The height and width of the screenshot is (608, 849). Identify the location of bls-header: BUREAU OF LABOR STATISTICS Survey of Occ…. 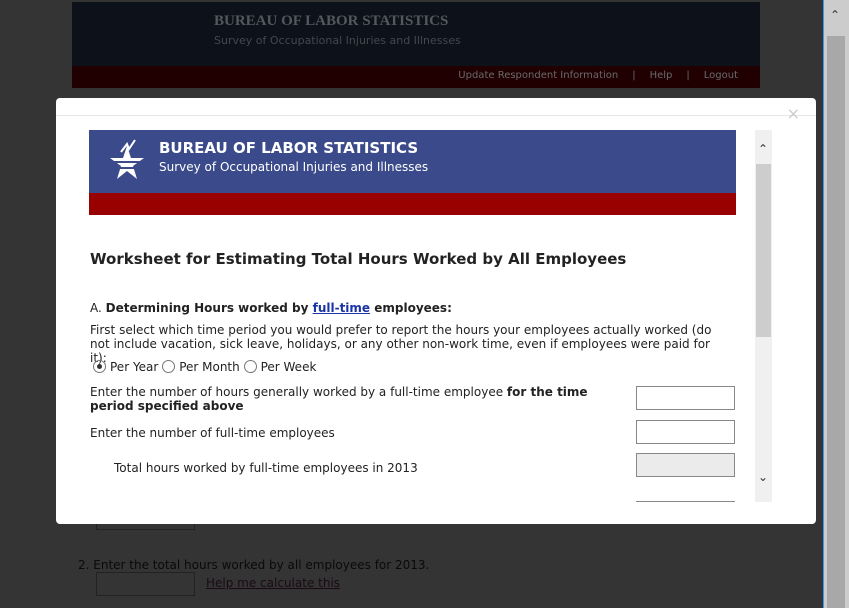
(412, 161).